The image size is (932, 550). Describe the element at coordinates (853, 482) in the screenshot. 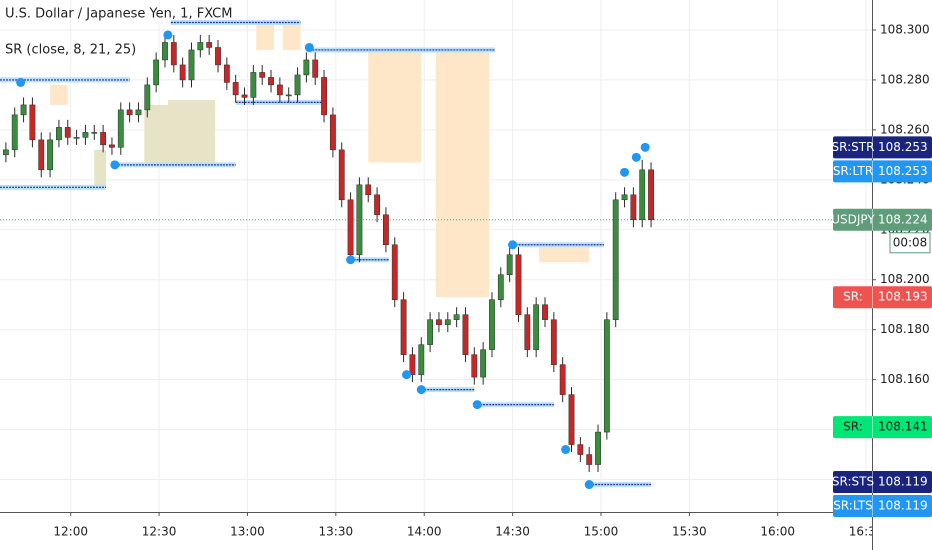

I see `price-label-name: SR:STS` at that location.